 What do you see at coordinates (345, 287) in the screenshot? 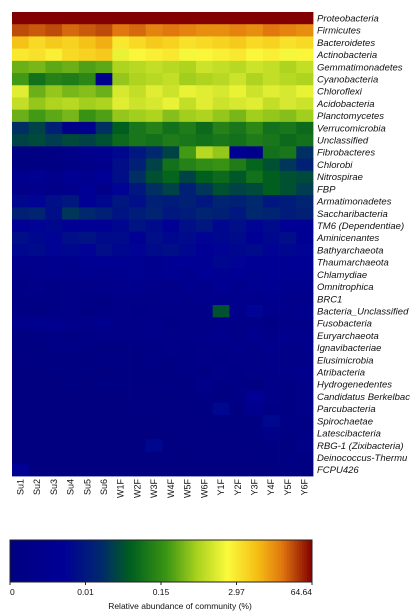
I see `row-label: Omnitrophica` at bounding box center [345, 287].